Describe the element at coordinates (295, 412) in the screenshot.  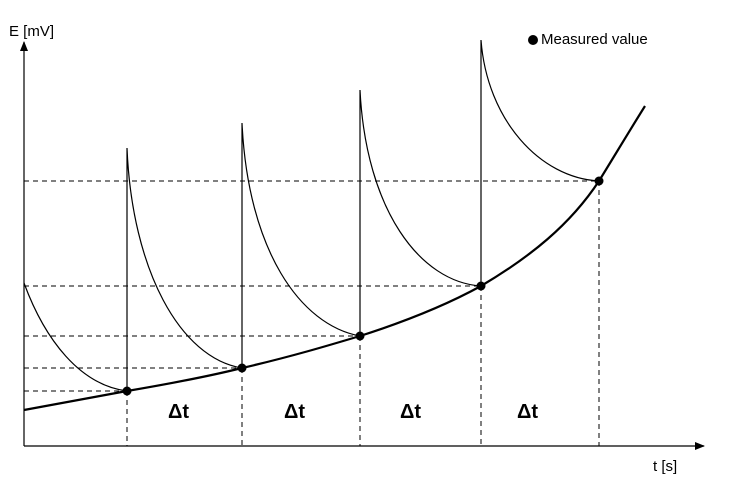
I see `interval-label-2: Δt` at that location.